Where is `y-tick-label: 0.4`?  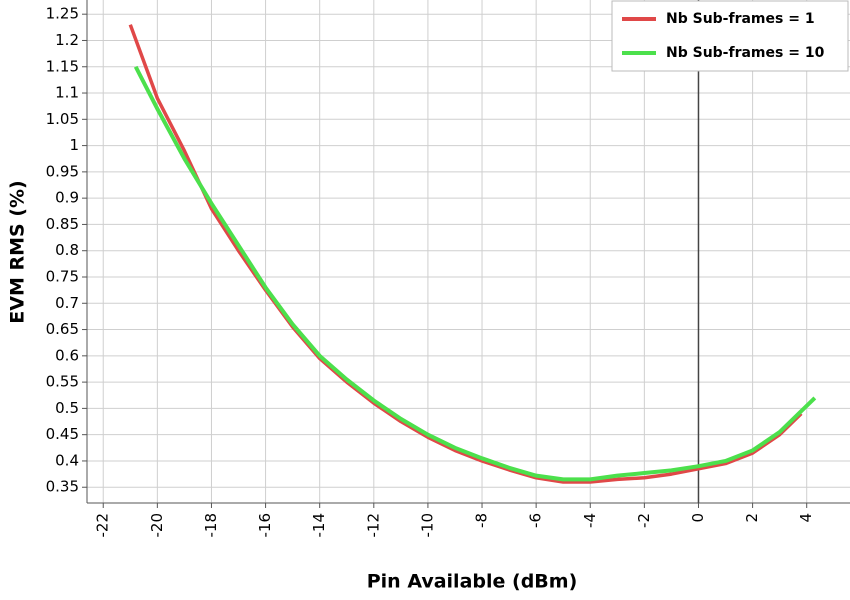
y-tick-label: 0.4 is located at coordinates (67, 460).